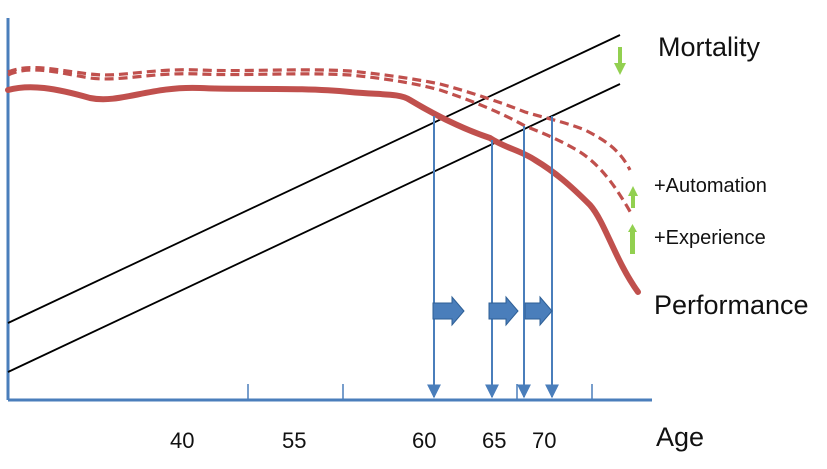 The height and width of the screenshot is (469, 827). What do you see at coordinates (710, 186) in the screenshot?
I see `automation-label: +Automation` at bounding box center [710, 186].